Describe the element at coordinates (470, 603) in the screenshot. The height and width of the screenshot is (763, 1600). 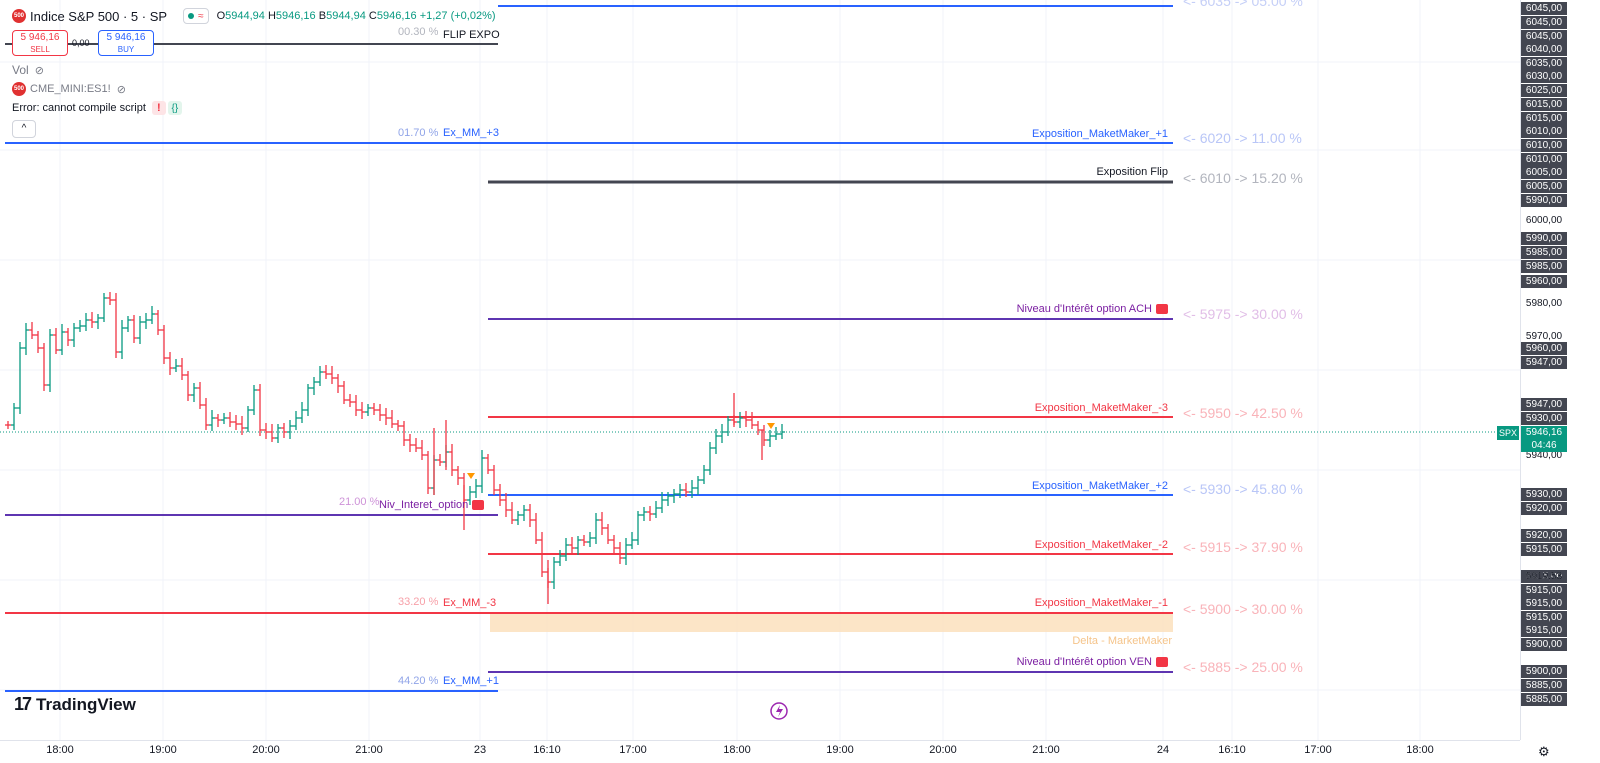
I see `ex-mm-minus3-label: Ex_MM_-3` at that location.